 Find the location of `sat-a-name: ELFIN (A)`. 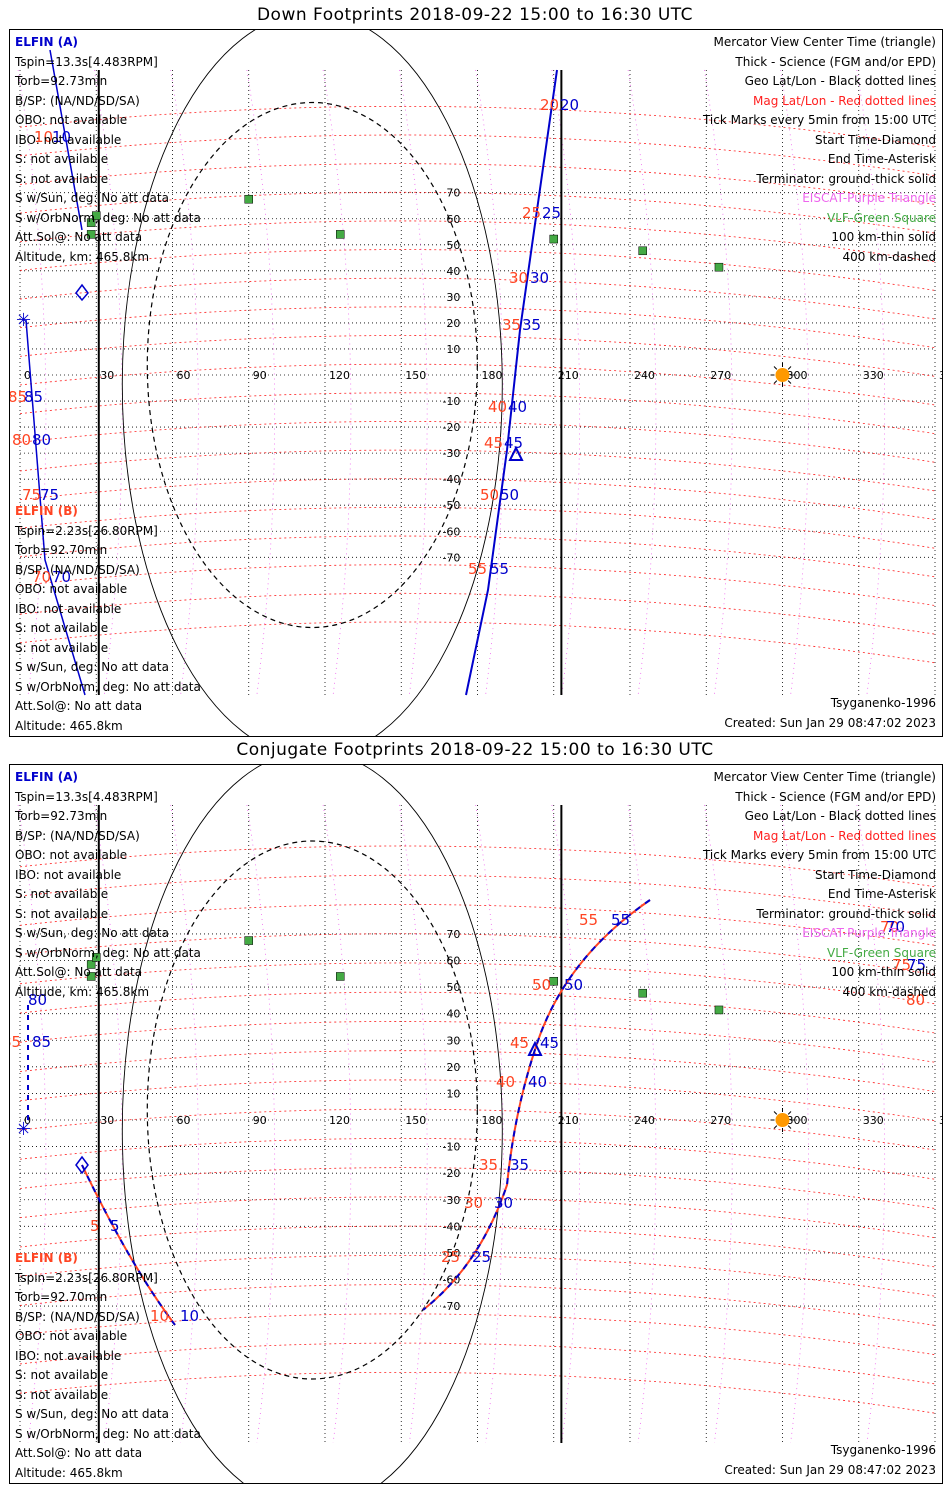

sat-a-name: ELFIN (A) is located at coordinates (46, 777).